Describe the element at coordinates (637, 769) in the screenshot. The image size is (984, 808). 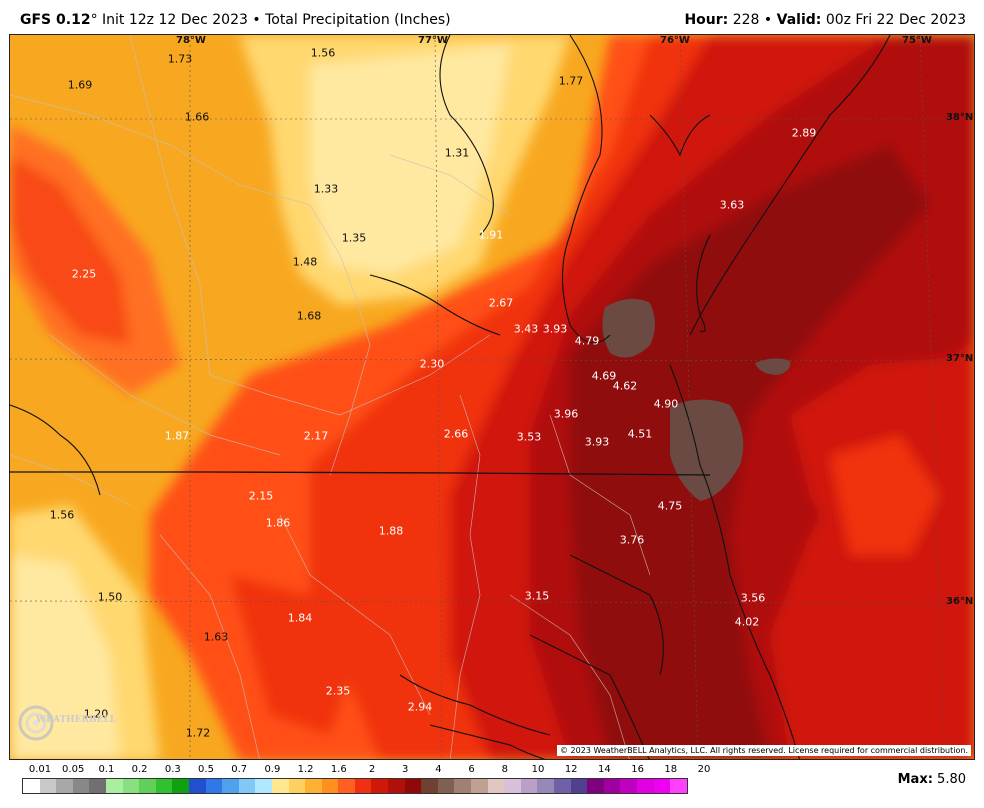
I see `legend-label: 16` at that location.